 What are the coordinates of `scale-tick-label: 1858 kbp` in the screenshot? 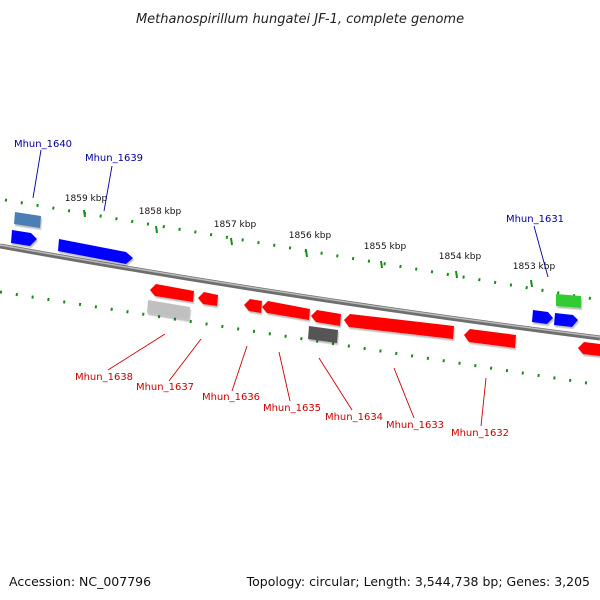 It's located at (160, 212).